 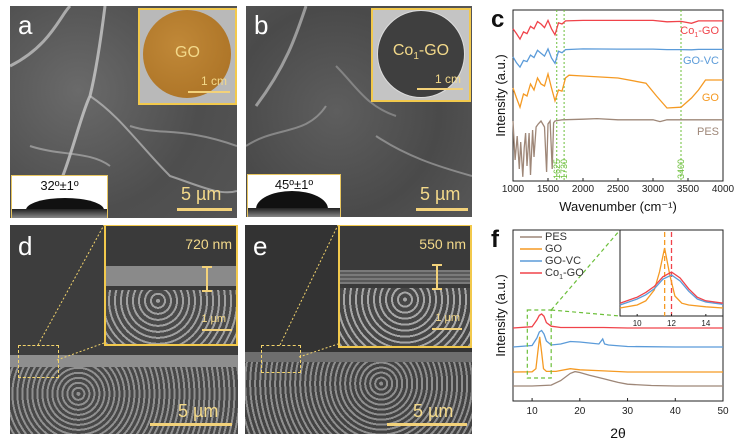 I want to click on x-tick-label: 3500, so click(x=688, y=189).